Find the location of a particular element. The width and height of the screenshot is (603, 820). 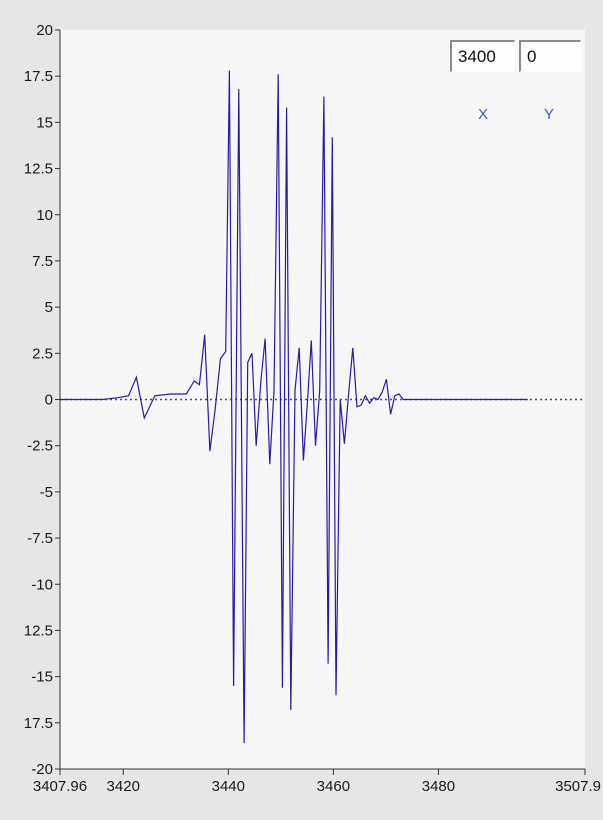

x-tick-label: 3407.96 is located at coordinates (60, 786).